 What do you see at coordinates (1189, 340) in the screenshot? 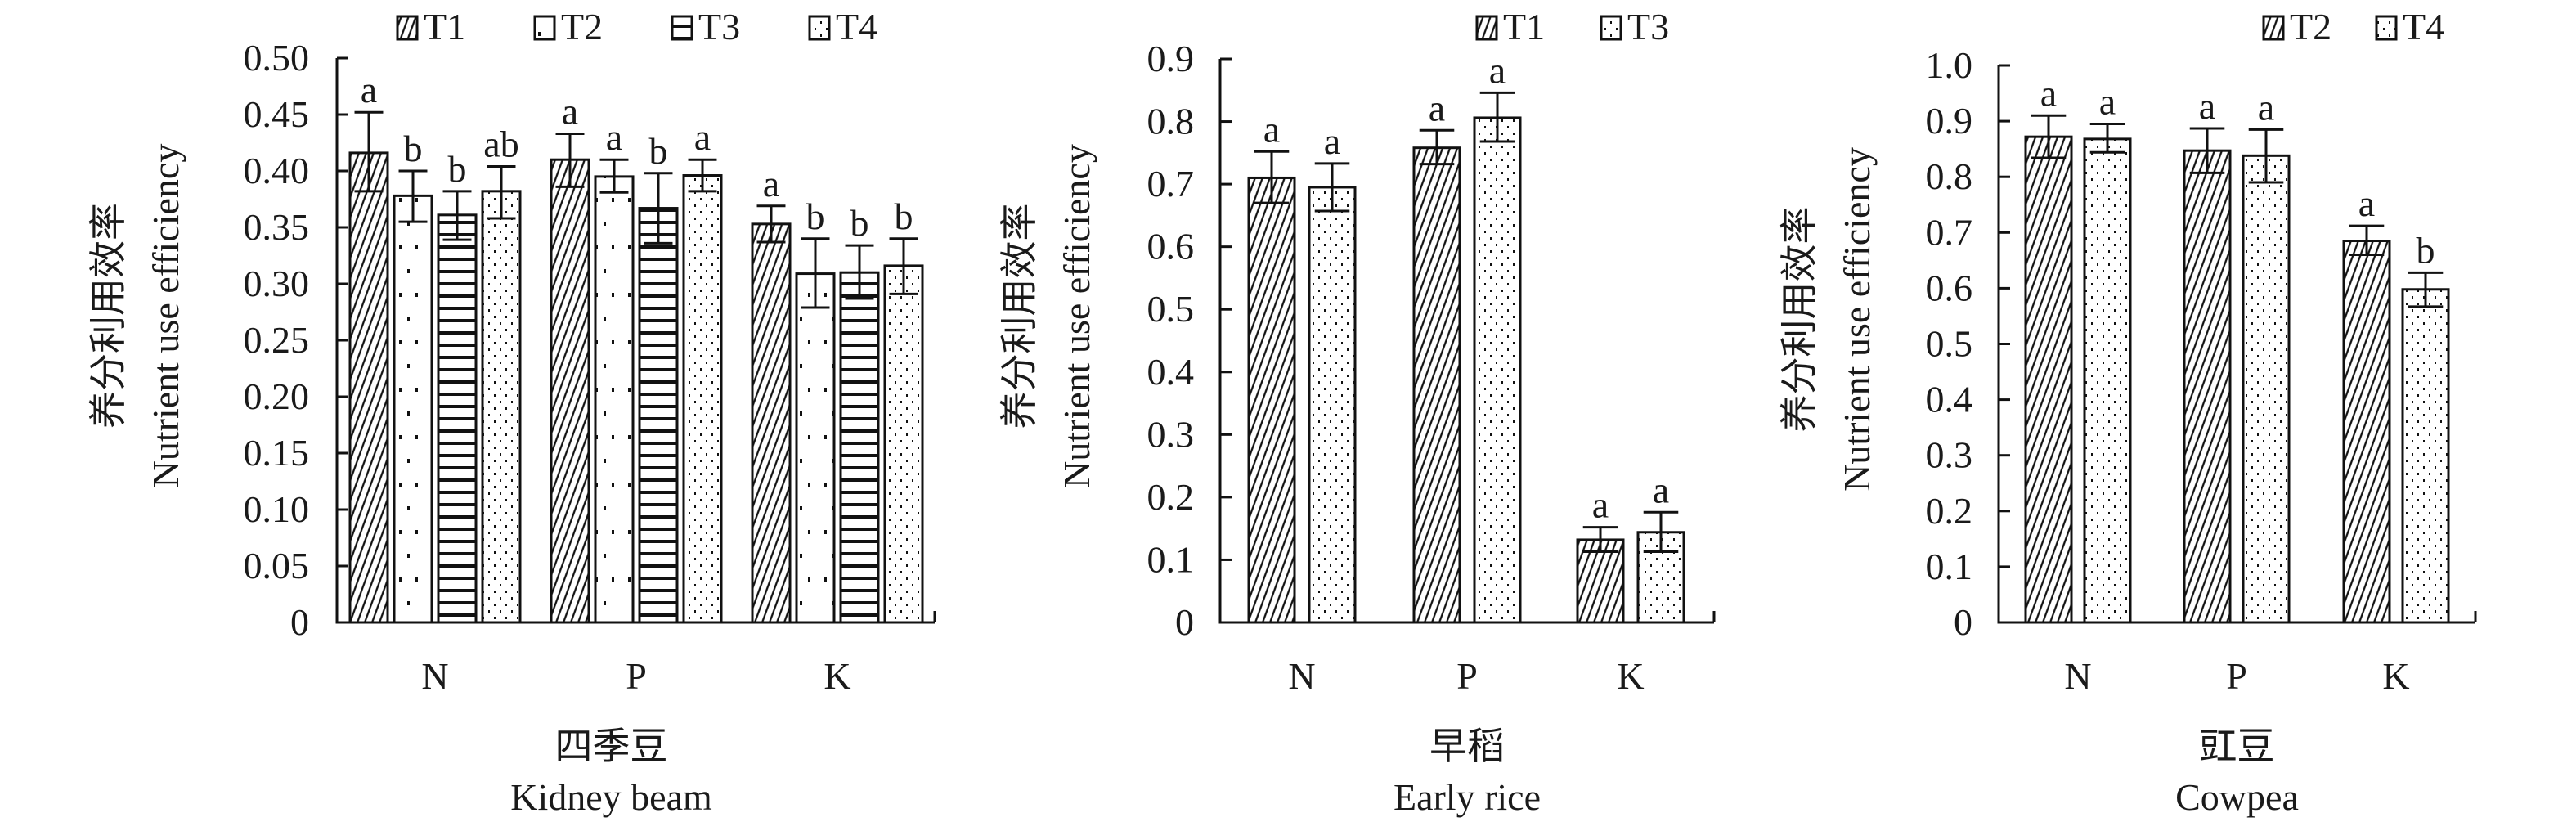
I see `y-axis-ticks: 0 0.1 0.2 0.3 0.4 0.5 0.6 0.7 0.8 0.9` at bounding box center [1189, 340].